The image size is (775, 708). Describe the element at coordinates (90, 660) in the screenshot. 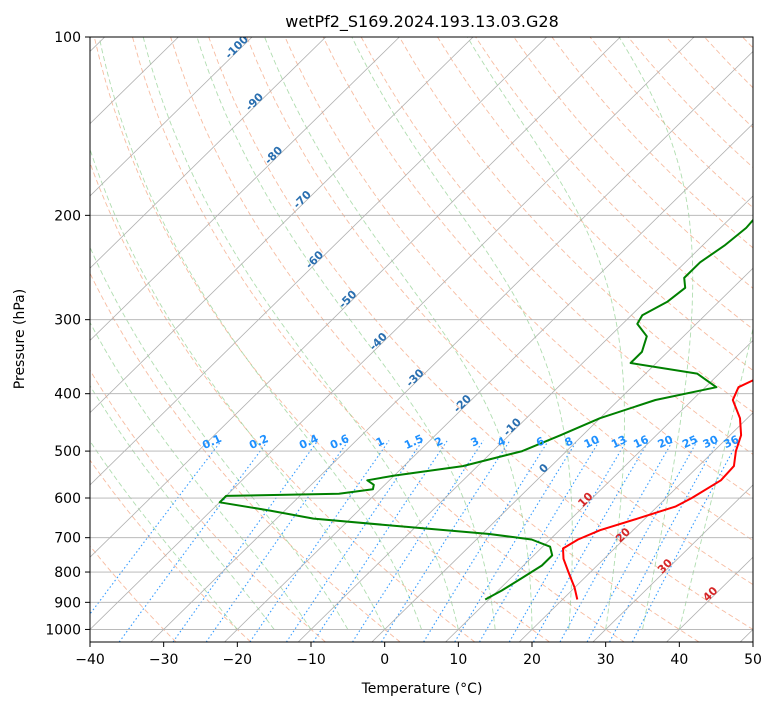

I see `x-tick-label: −40` at that location.